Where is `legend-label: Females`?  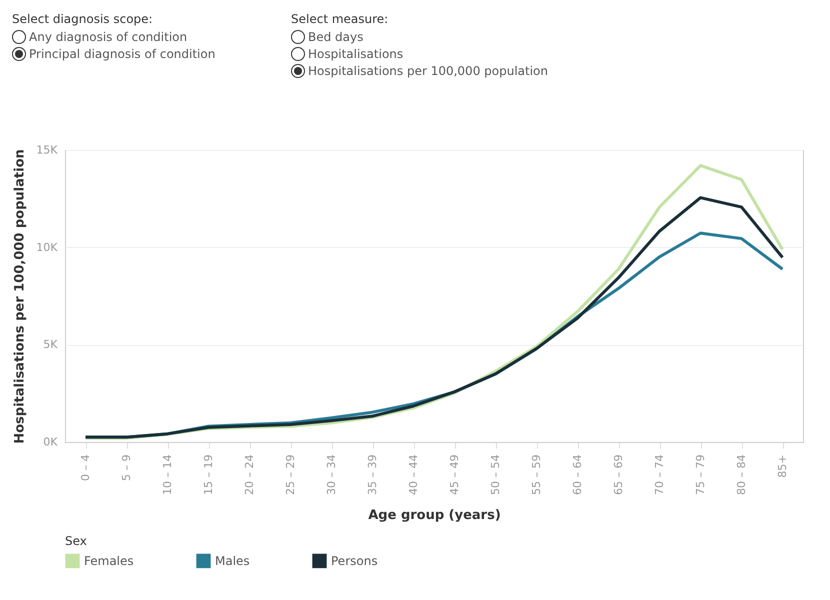
legend-label: Females is located at coordinates (109, 561).